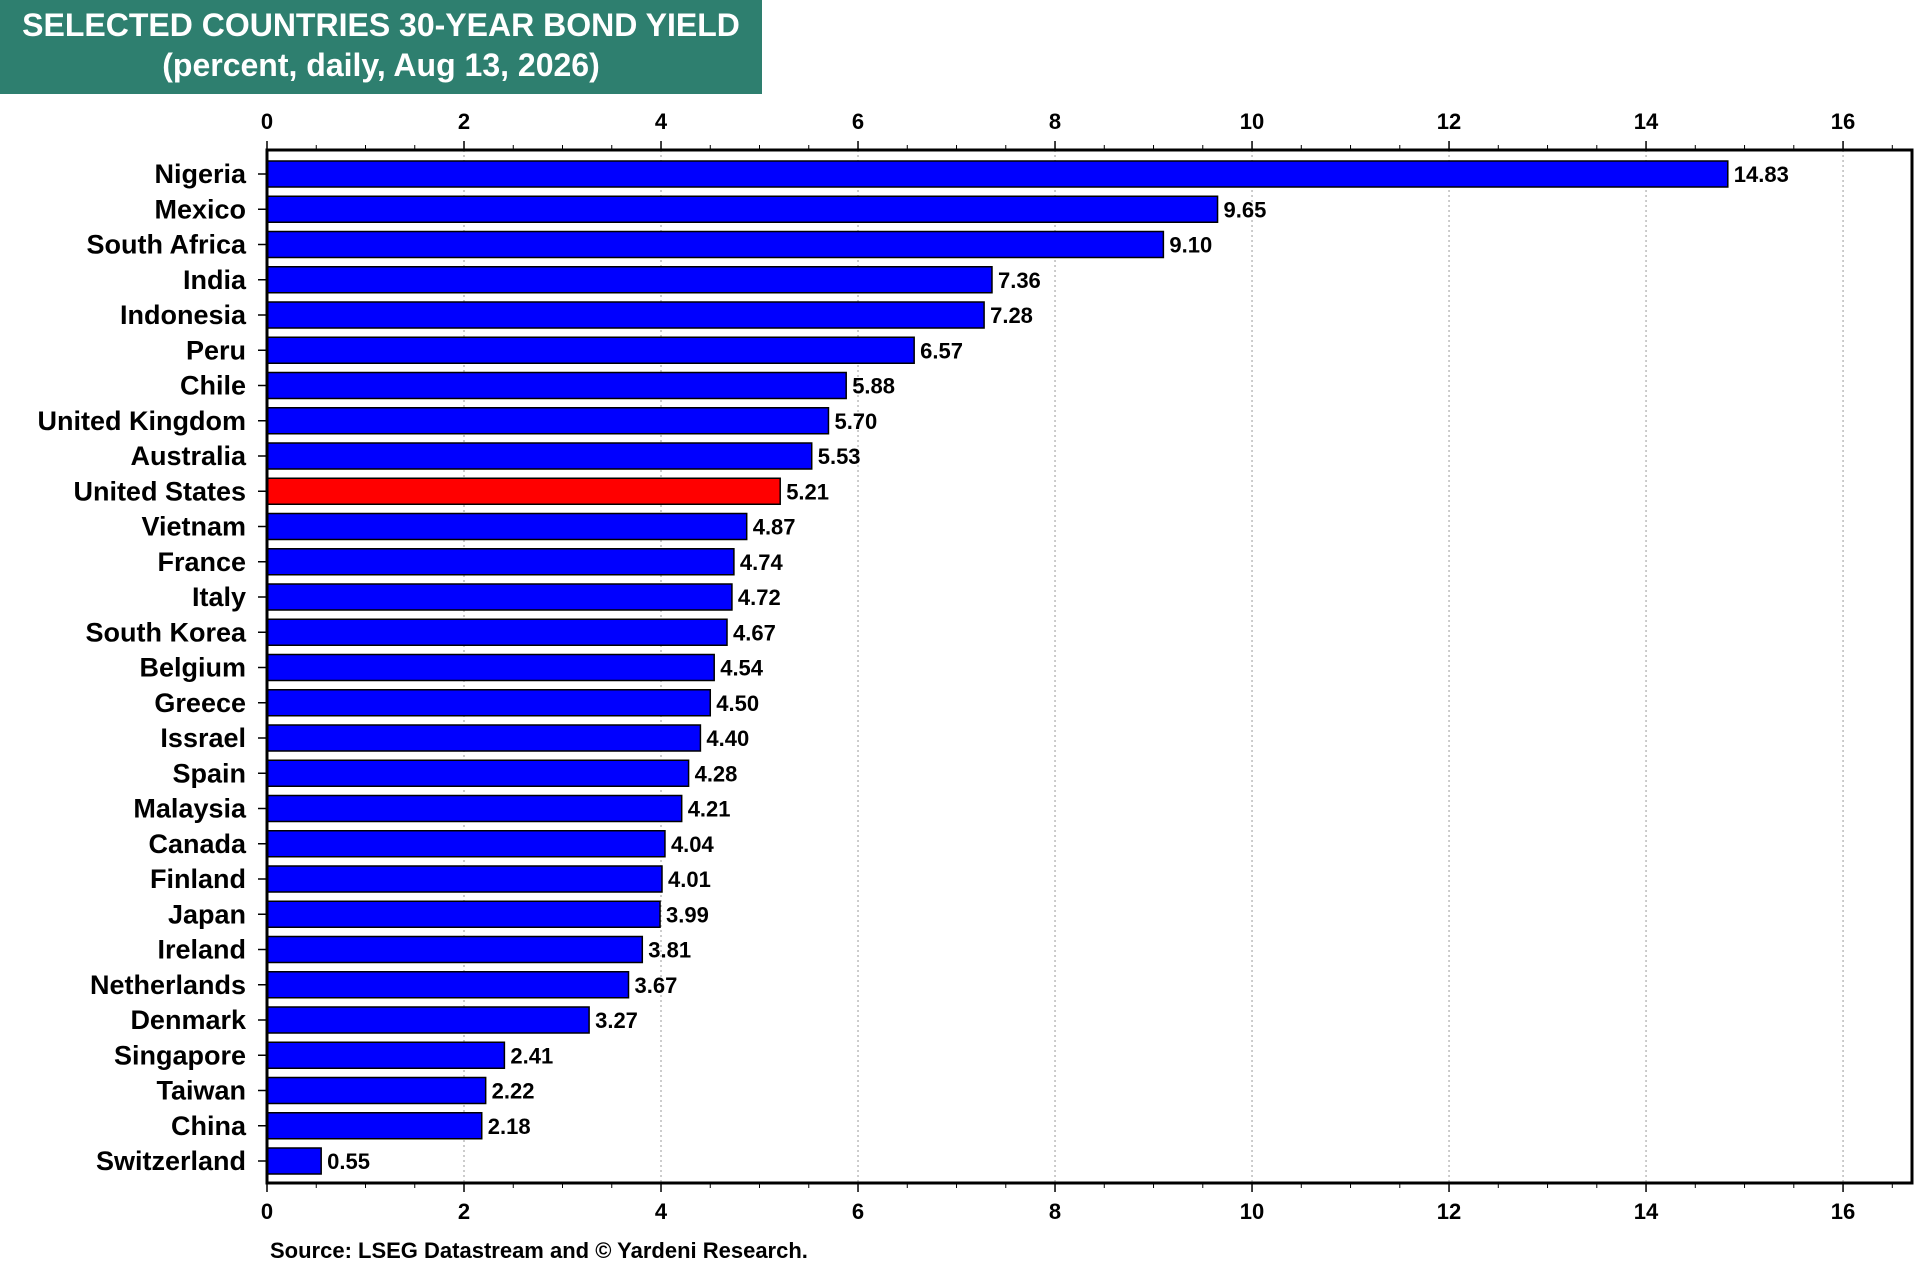 The height and width of the screenshot is (1280, 1920). I want to click on bar-south-africa, so click(715, 244).